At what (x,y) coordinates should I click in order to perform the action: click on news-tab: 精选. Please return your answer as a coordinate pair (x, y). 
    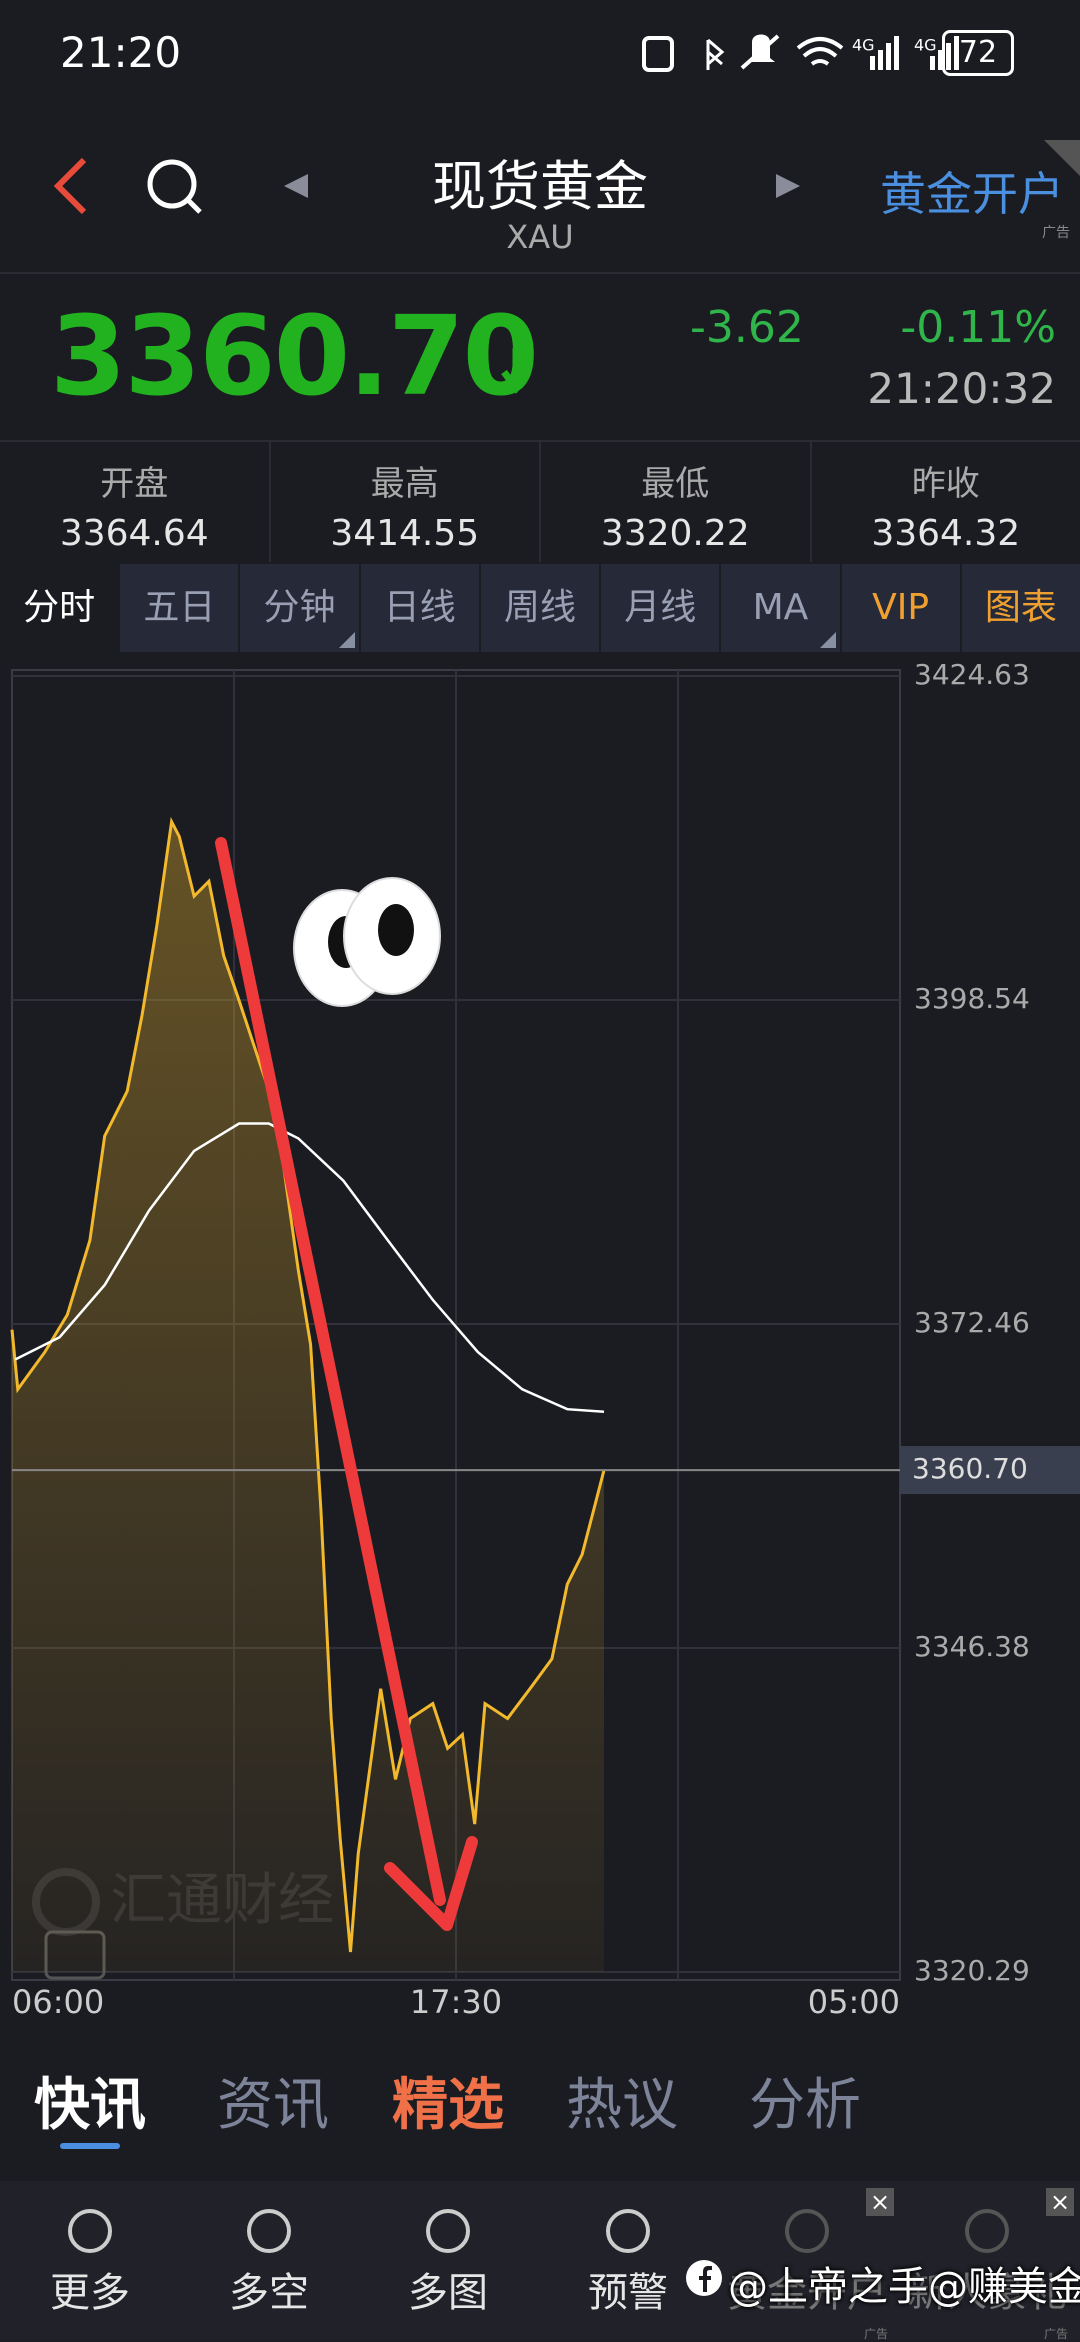
    Looking at the image, I should click on (448, 2100).